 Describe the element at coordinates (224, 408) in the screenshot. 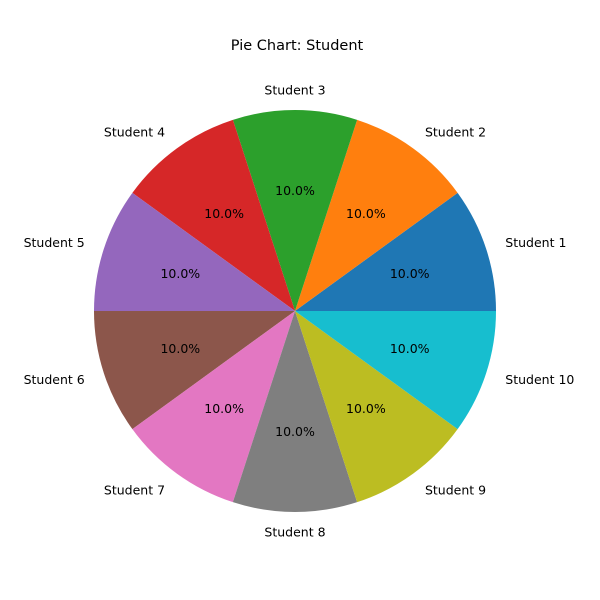

I see `percent-label-7: 10.0%` at that location.